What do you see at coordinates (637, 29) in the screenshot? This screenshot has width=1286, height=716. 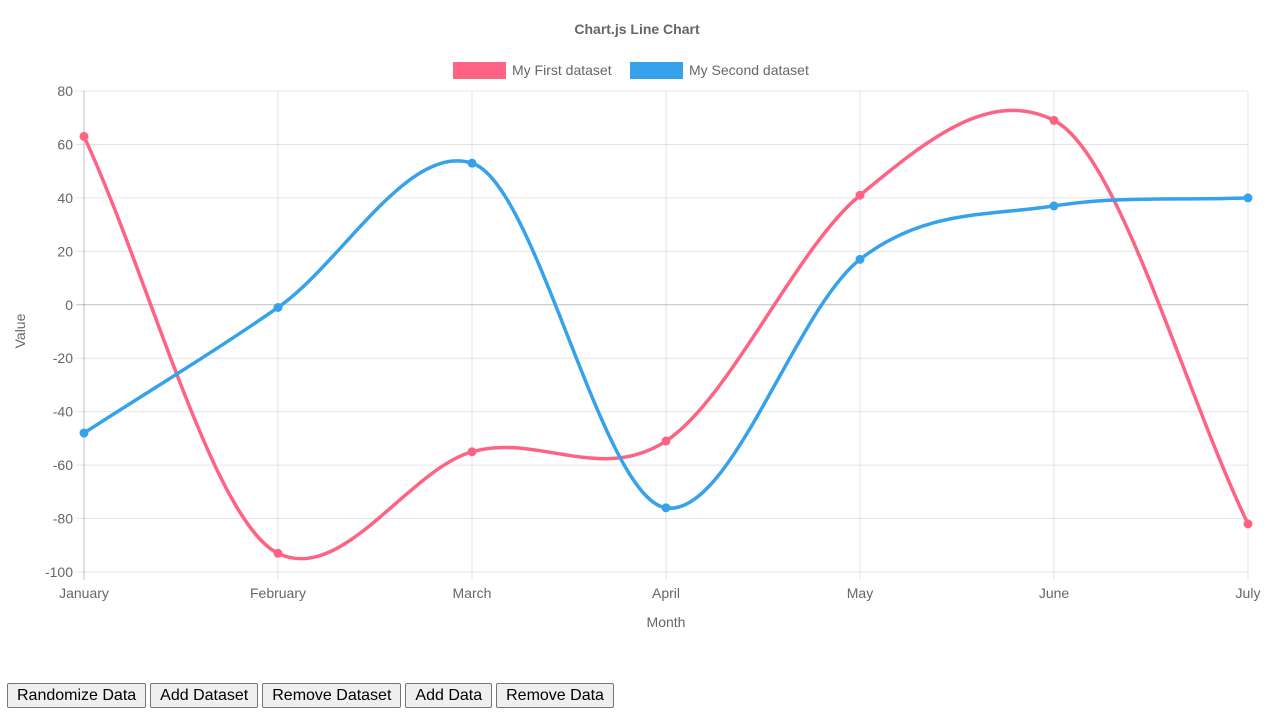 I see `chart-title: Chart.js Line Chart` at bounding box center [637, 29].